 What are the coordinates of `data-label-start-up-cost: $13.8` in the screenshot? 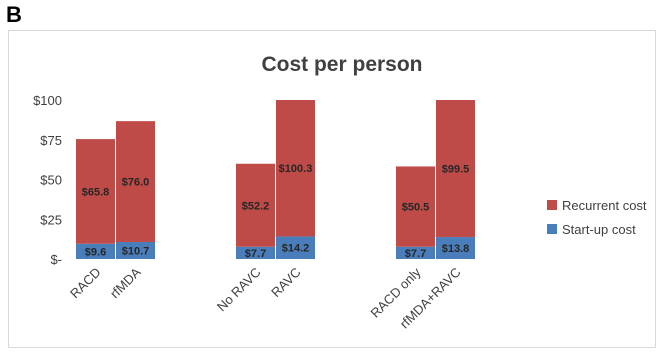 It's located at (456, 249).